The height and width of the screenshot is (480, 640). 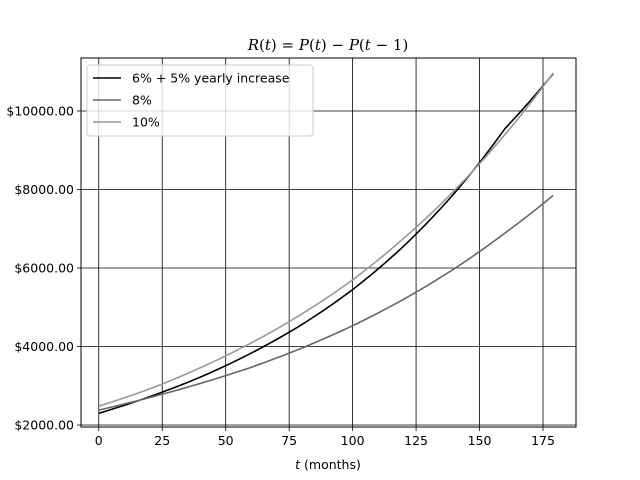 I want to click on legend-label: 10%, so click(x=146, y=122).